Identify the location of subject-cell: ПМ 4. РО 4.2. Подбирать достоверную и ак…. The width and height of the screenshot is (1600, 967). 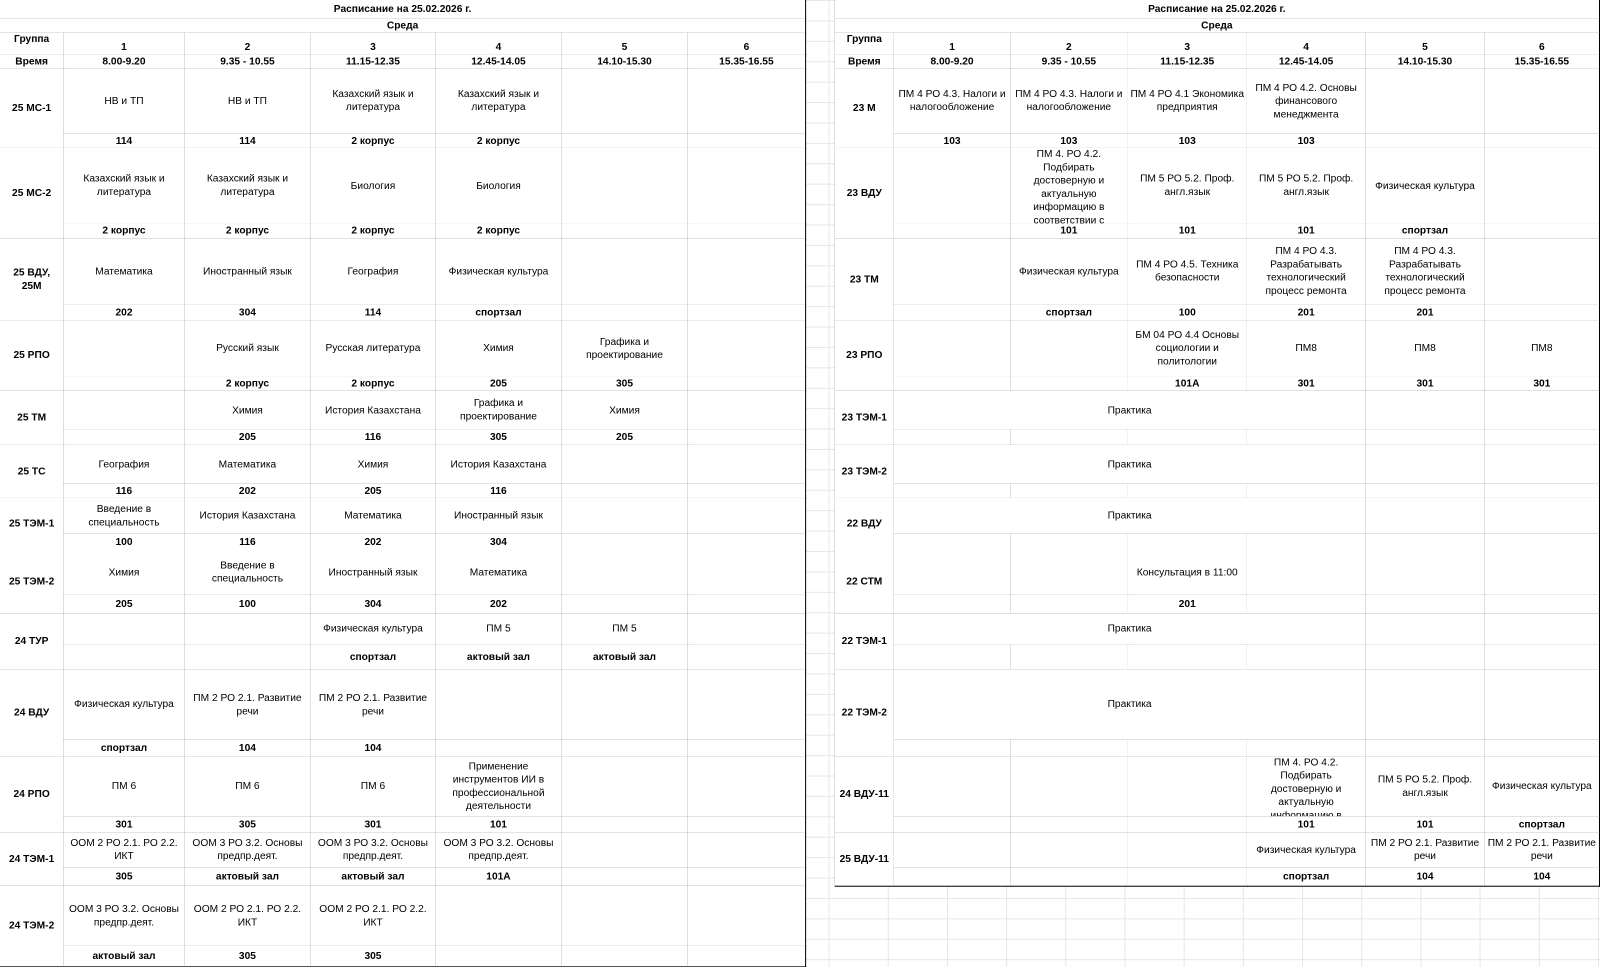
(1306, 787).